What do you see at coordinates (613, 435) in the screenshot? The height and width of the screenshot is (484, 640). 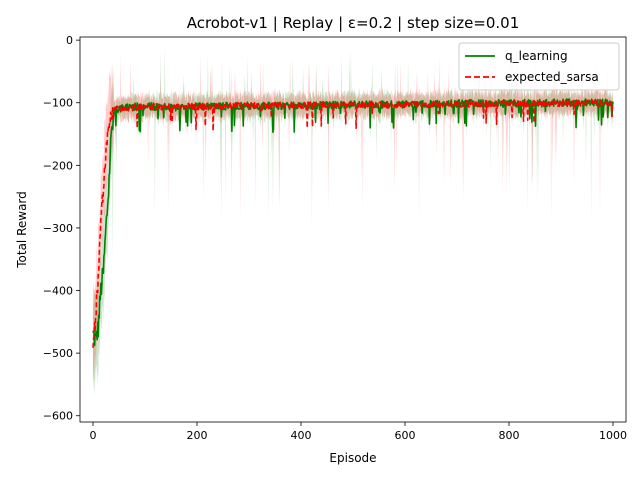 I see `x-tick-label: 1000` at bounding box center [613, 435].